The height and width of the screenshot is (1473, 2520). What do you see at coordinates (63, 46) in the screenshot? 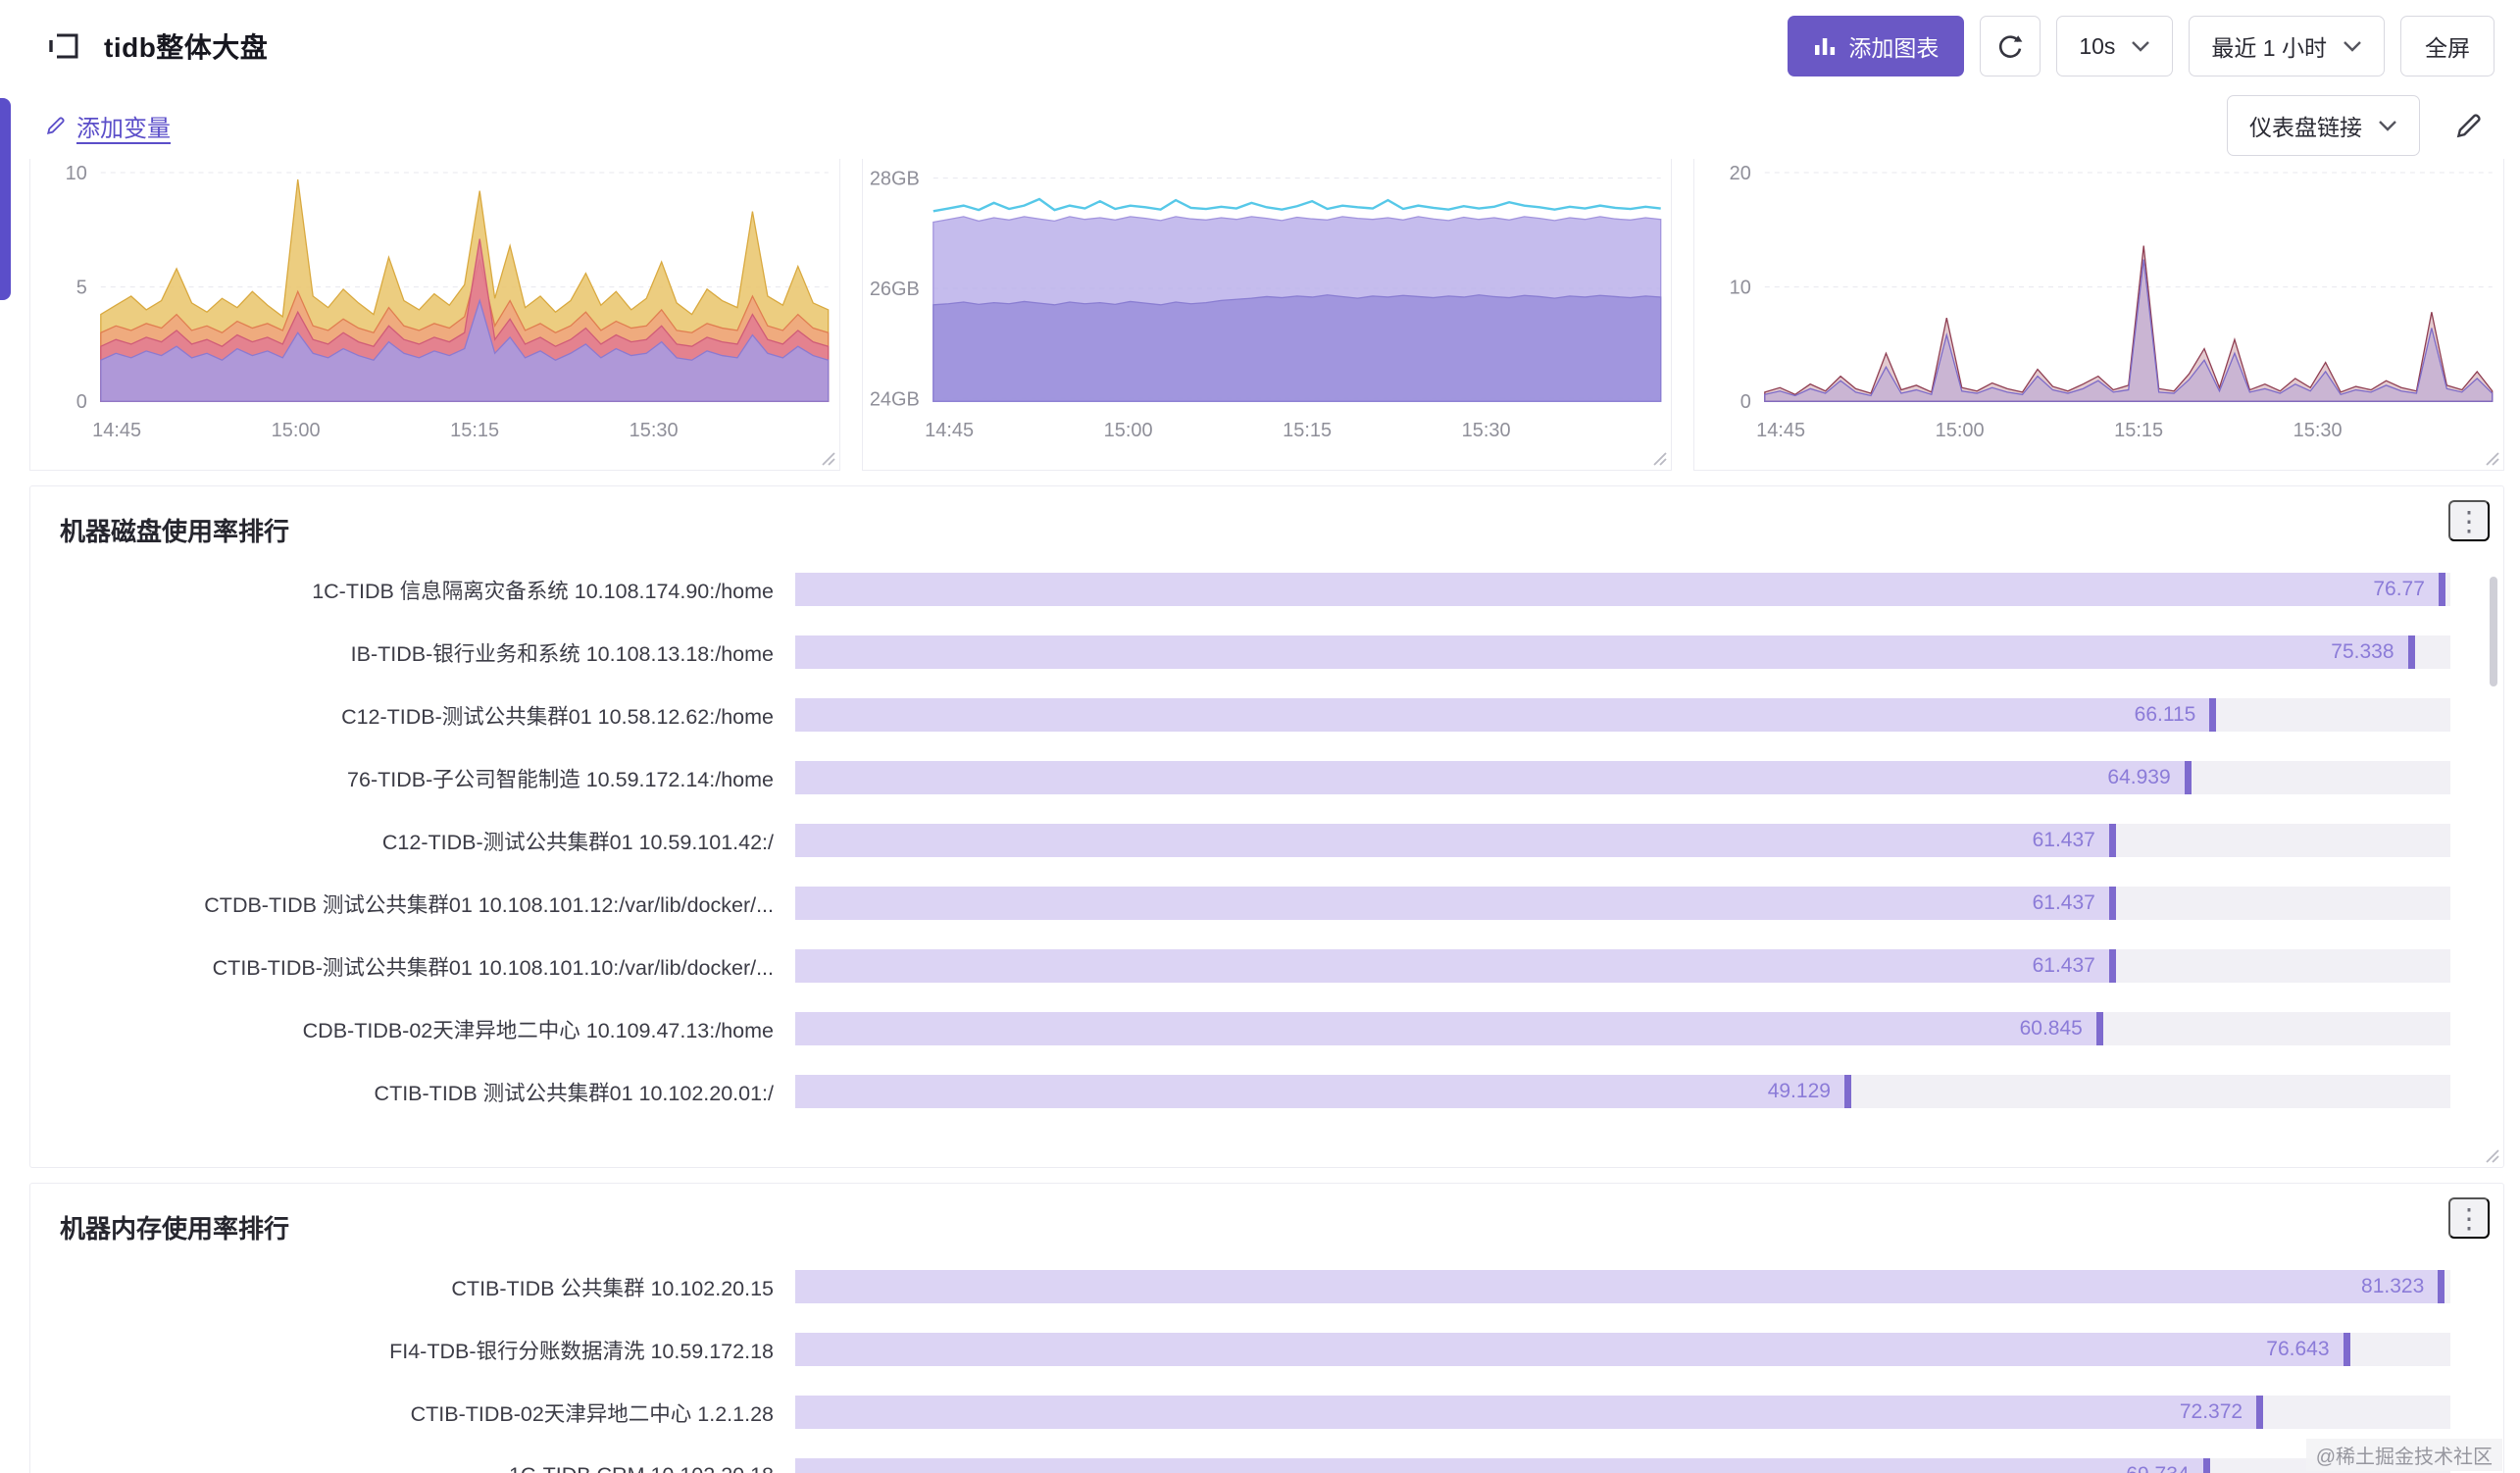
I see `dashboard-panel-icon` at bounding box center [63, 46].